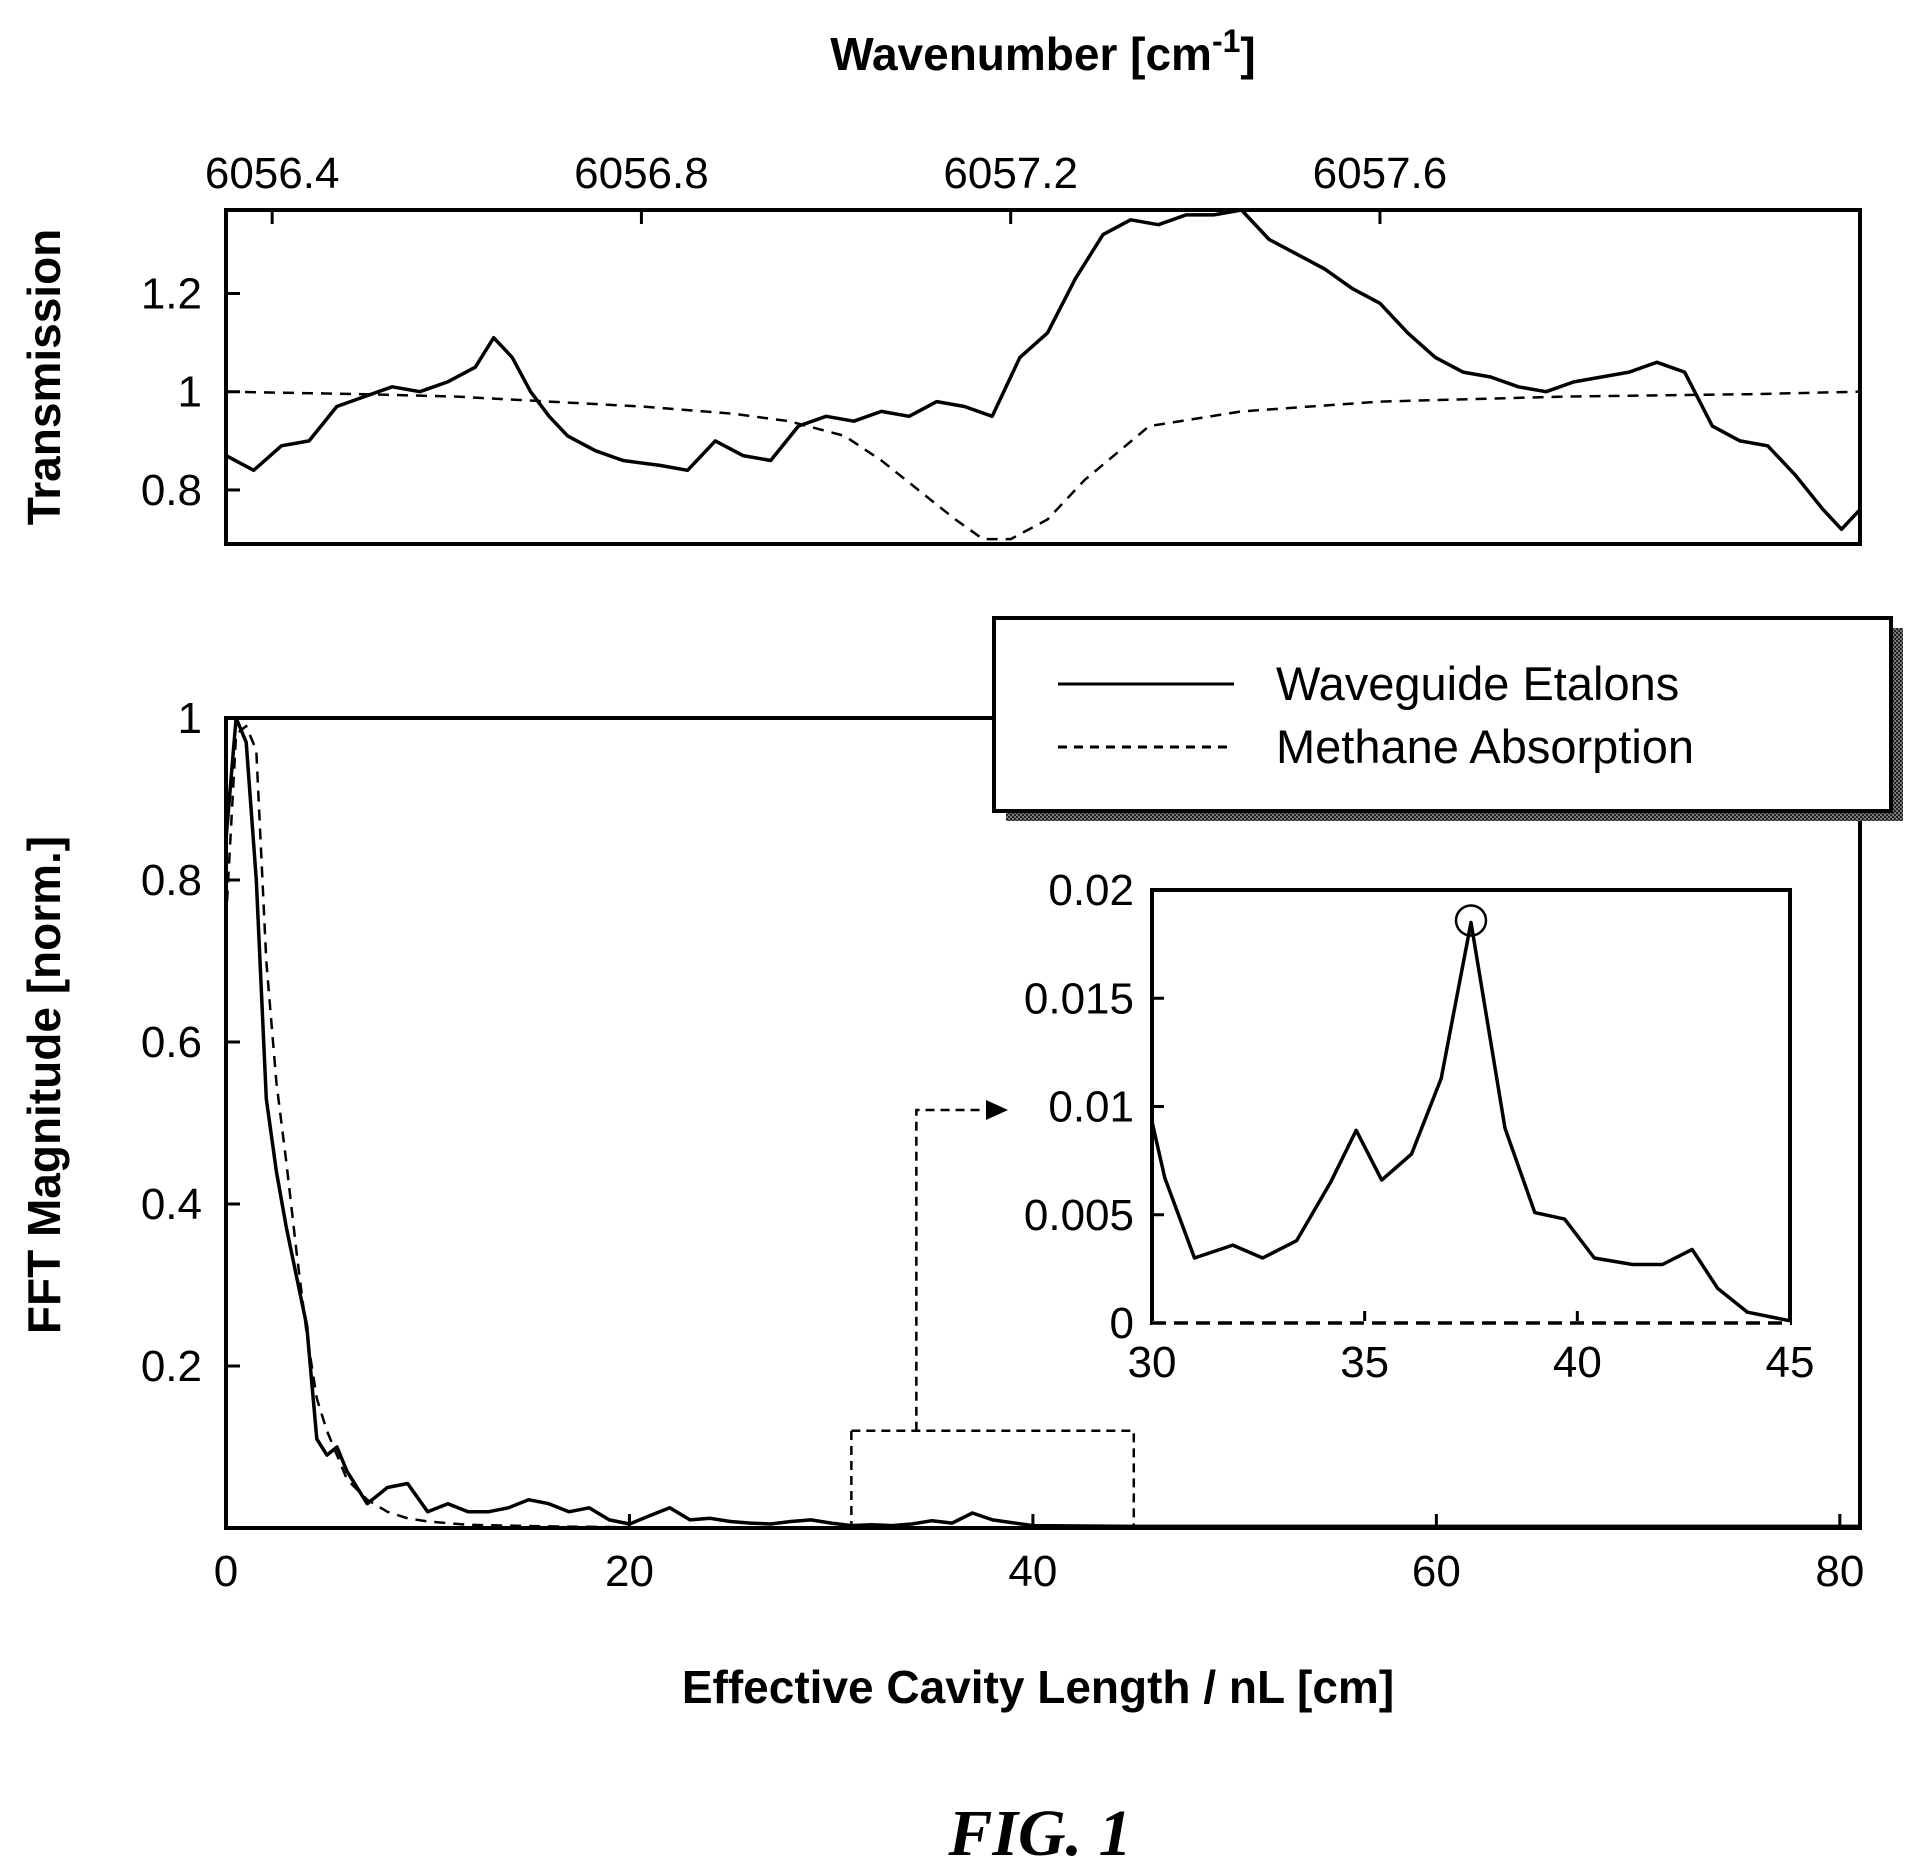  What do you see at coordinates (1839, 1571) in the screenshot?
I see `x-tick-label: 80` at bounding box center [1839, 1571].